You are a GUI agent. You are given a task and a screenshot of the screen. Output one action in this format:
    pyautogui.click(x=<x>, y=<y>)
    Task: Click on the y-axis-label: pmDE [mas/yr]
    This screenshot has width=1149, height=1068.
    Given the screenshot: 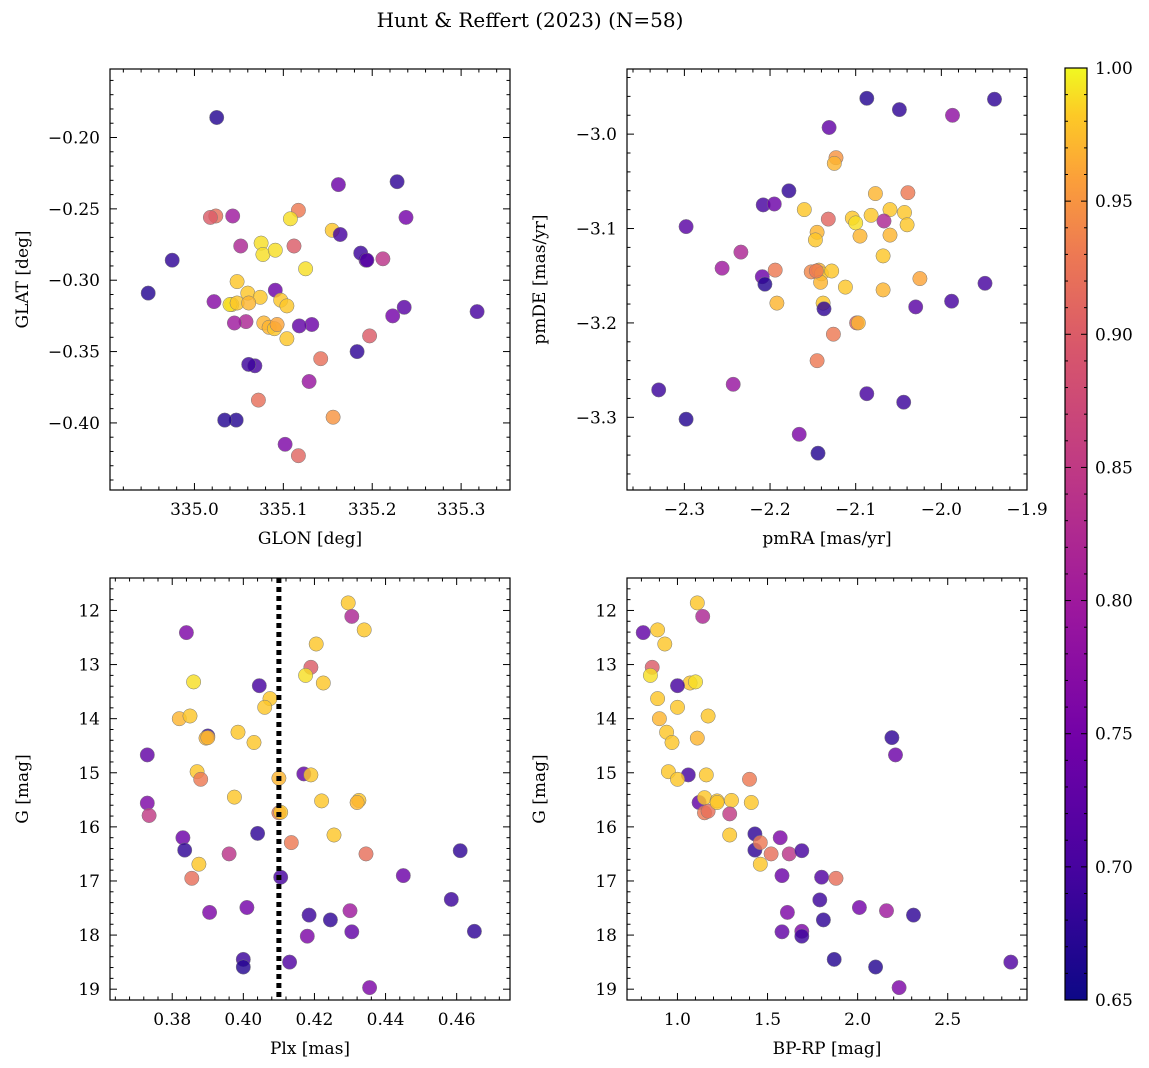 What is the action you would take?
    pyautogui.click(x=540, y=279)
    